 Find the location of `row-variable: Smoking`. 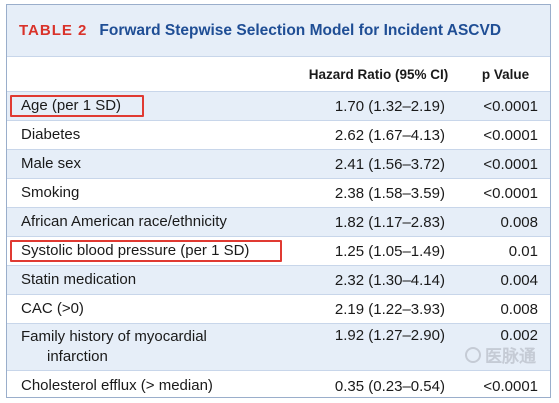

row-variable: Smoking is located at coordinates (50, 192).